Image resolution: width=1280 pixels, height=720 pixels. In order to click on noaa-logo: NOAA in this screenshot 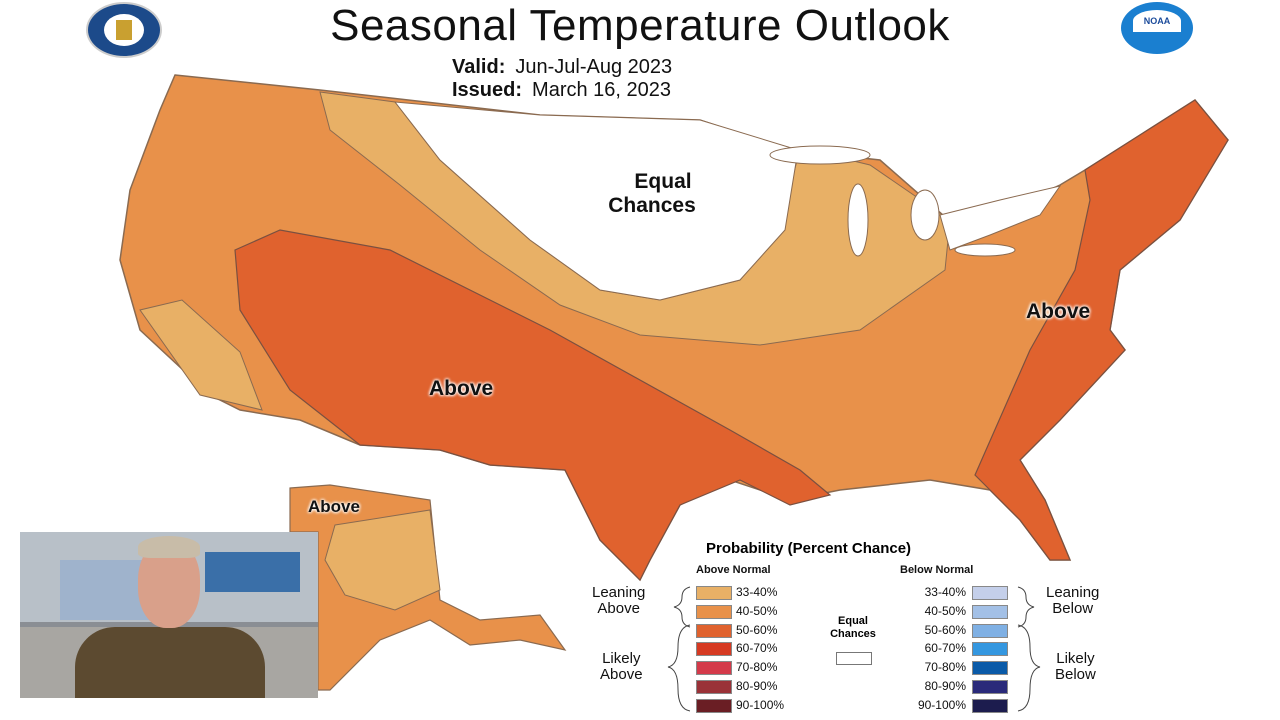, I will do `click(1157, 28)`.